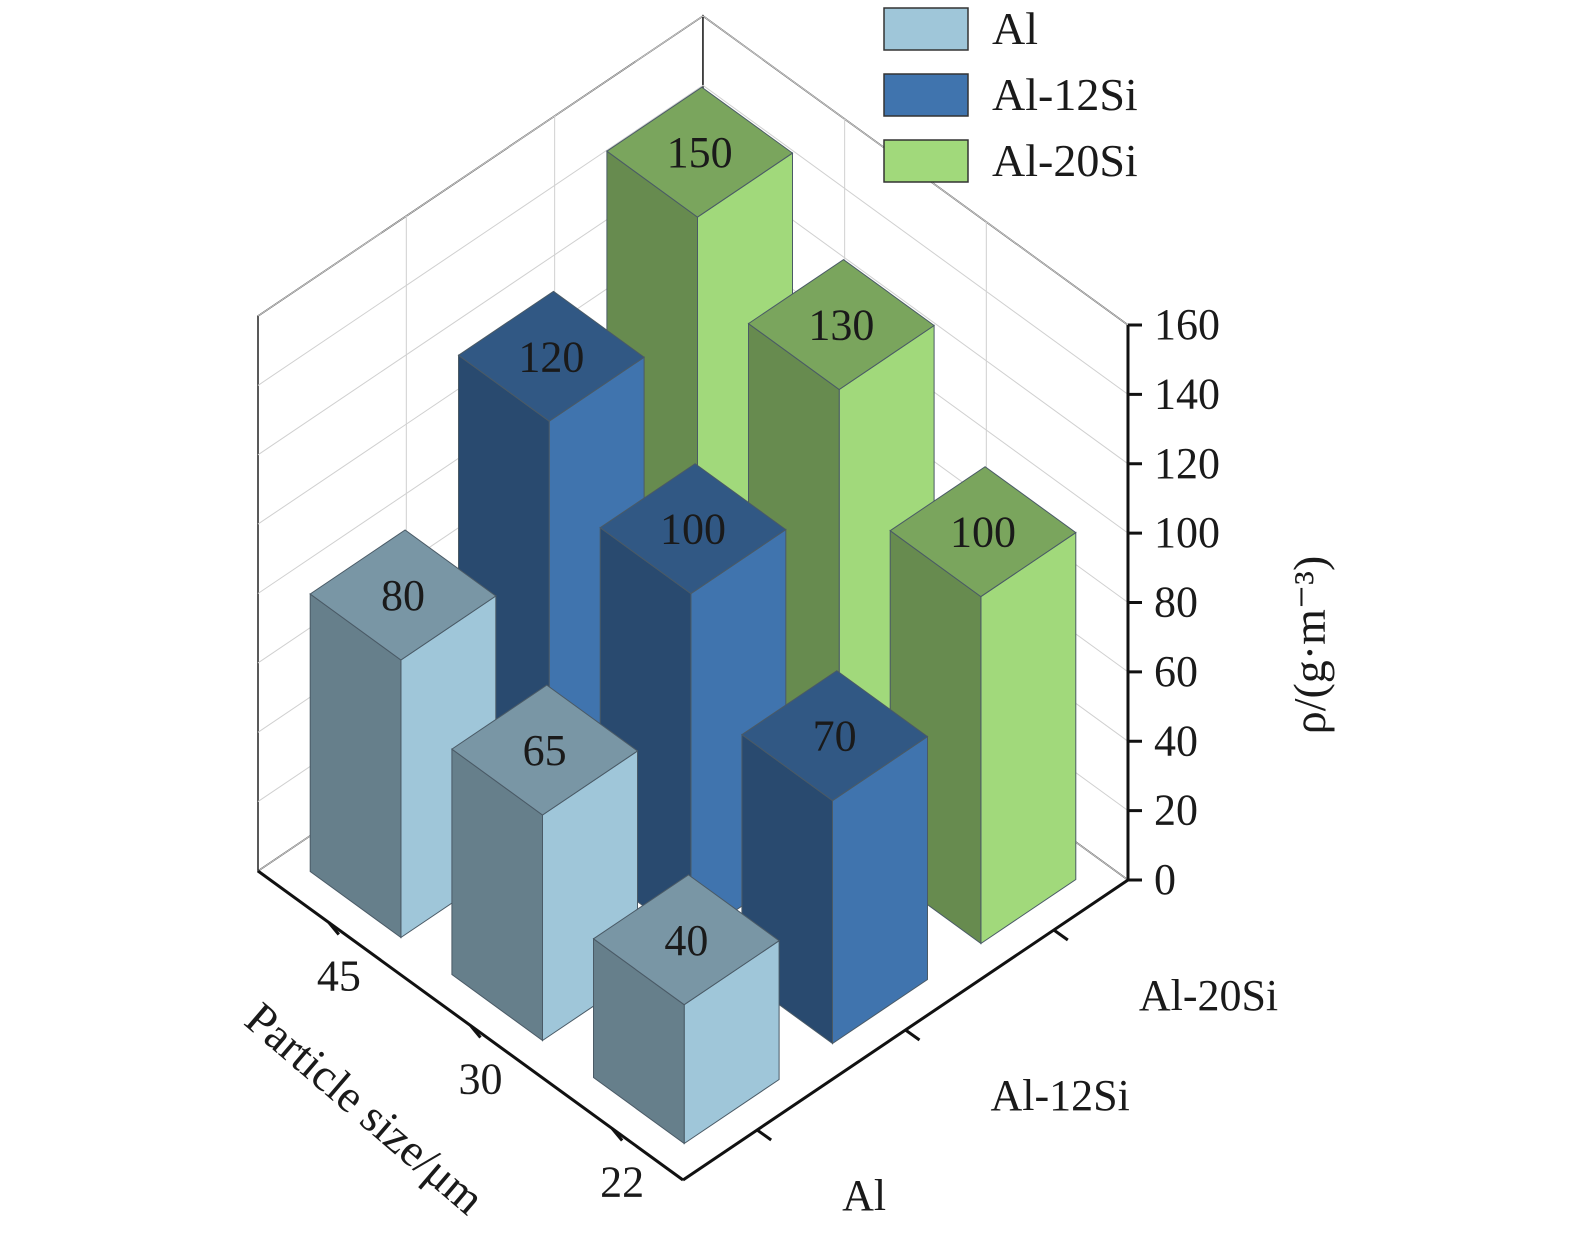 This screenshot has width=1575, height=1259. I want to click on z-tick-label: 140, so click(1187, 393).